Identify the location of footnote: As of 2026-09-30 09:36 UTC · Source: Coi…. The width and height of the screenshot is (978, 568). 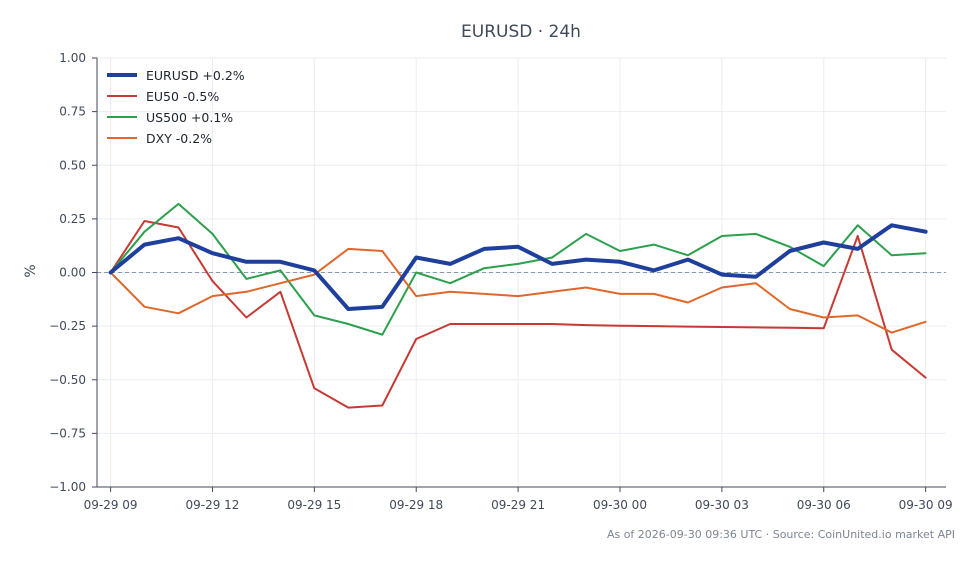
(781, 534).